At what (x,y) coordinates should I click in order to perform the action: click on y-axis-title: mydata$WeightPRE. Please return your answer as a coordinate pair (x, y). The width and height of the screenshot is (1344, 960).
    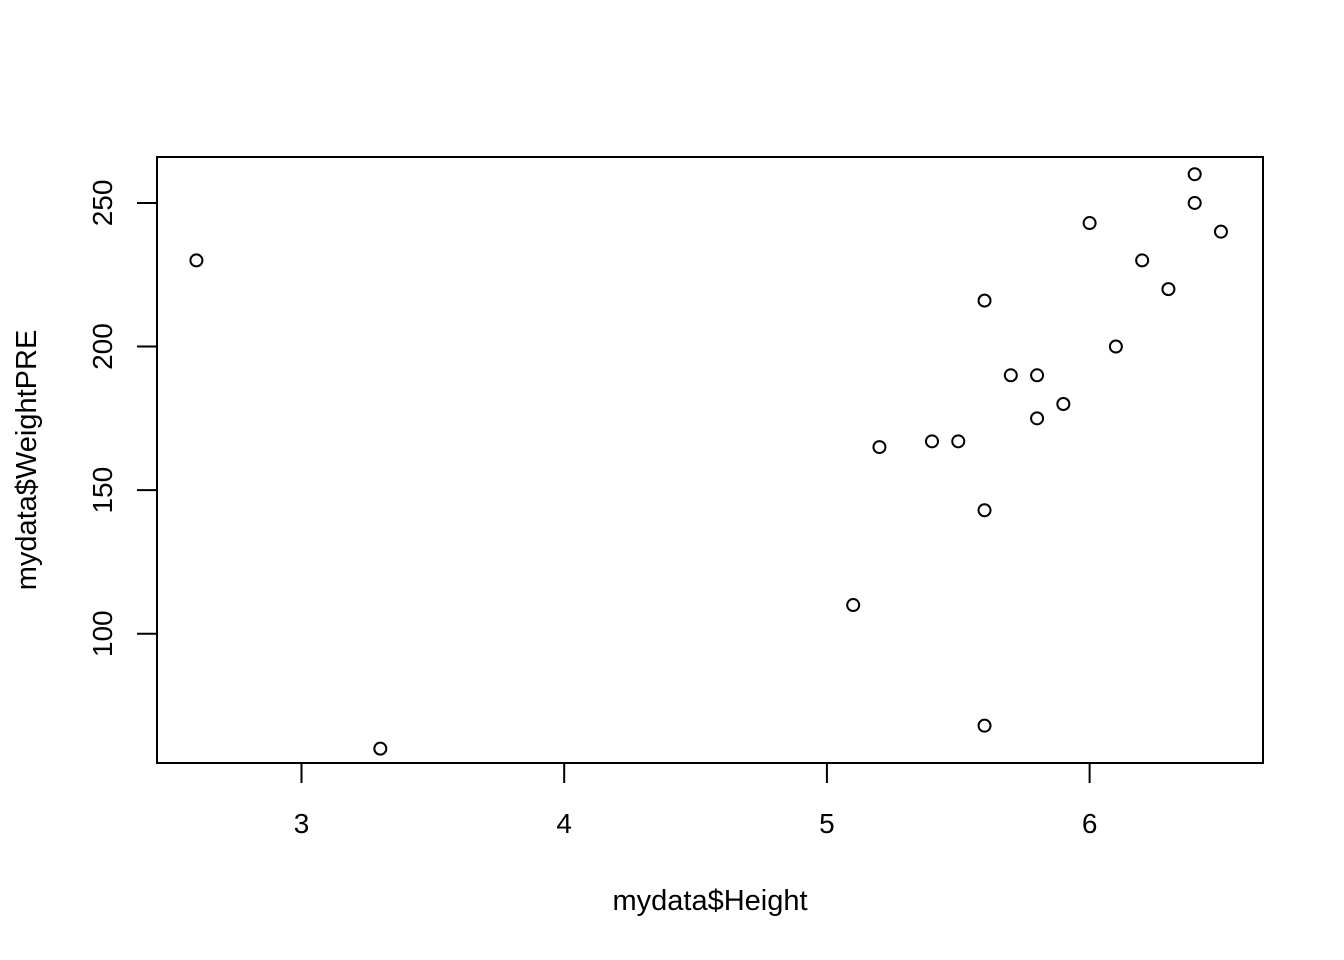
    Looking at the image, I should click on (27, 460).